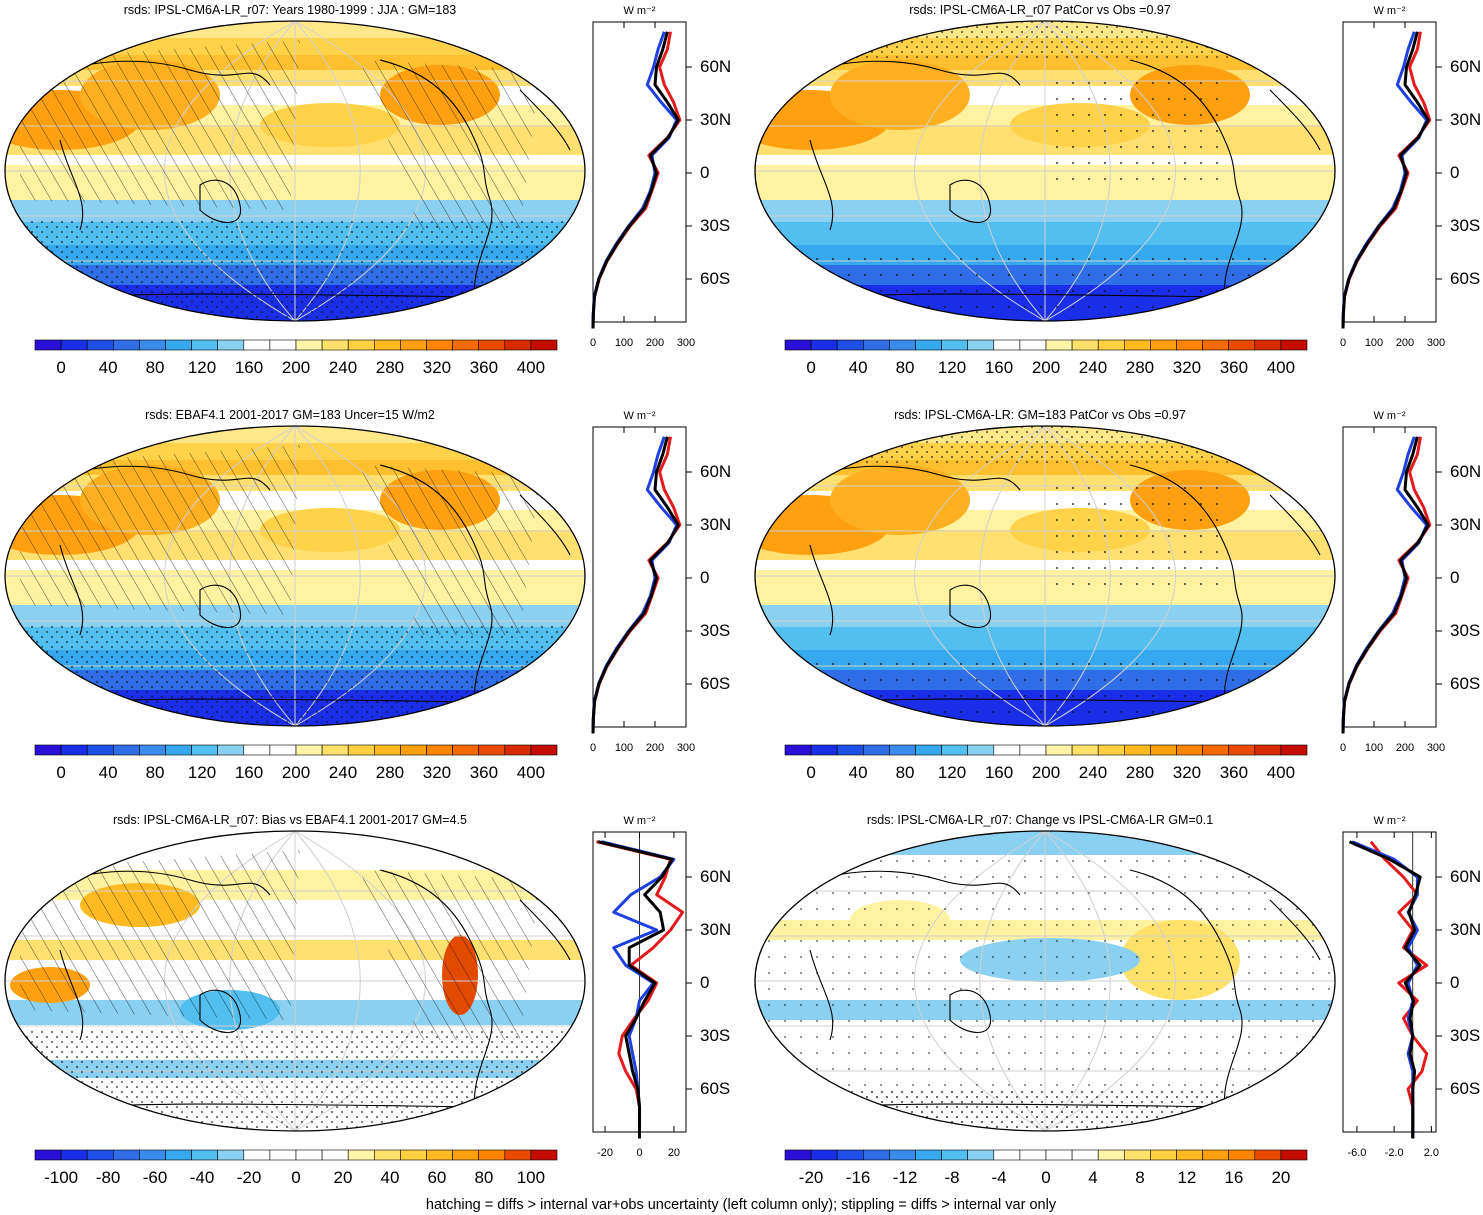 The image size is (1483, 1215). Describe the element at coordinates (1343, 343) in the screenshot. I see `x-tick-label: 0` at that location.